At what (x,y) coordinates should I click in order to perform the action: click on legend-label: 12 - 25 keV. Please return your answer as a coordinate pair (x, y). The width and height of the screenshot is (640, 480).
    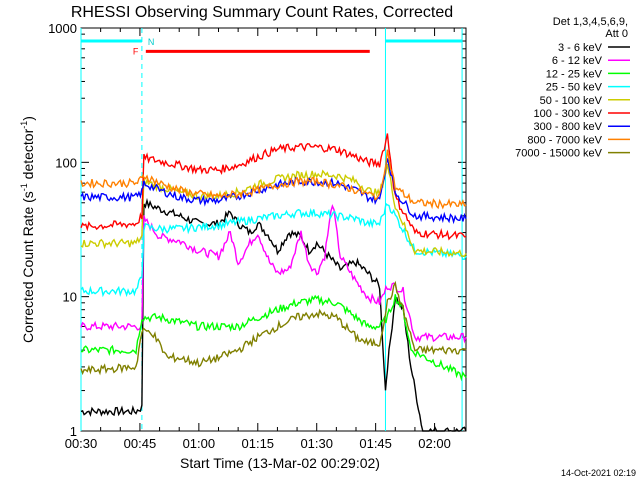
    Looking at the image, I should click on (574, 74).